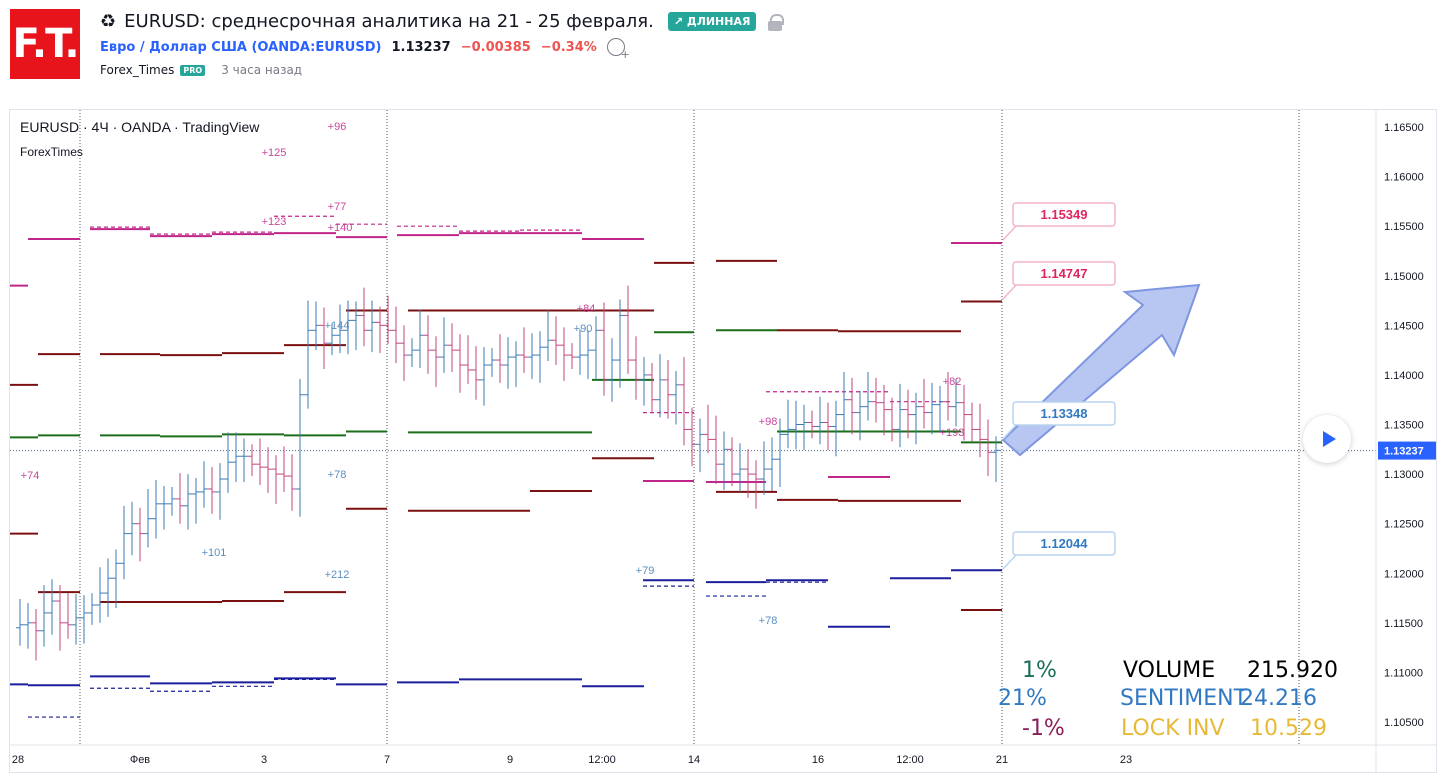 This screenshot has width=1442, height=778. I want to click on stat-pct-top: 1%, so click(1039, 670).